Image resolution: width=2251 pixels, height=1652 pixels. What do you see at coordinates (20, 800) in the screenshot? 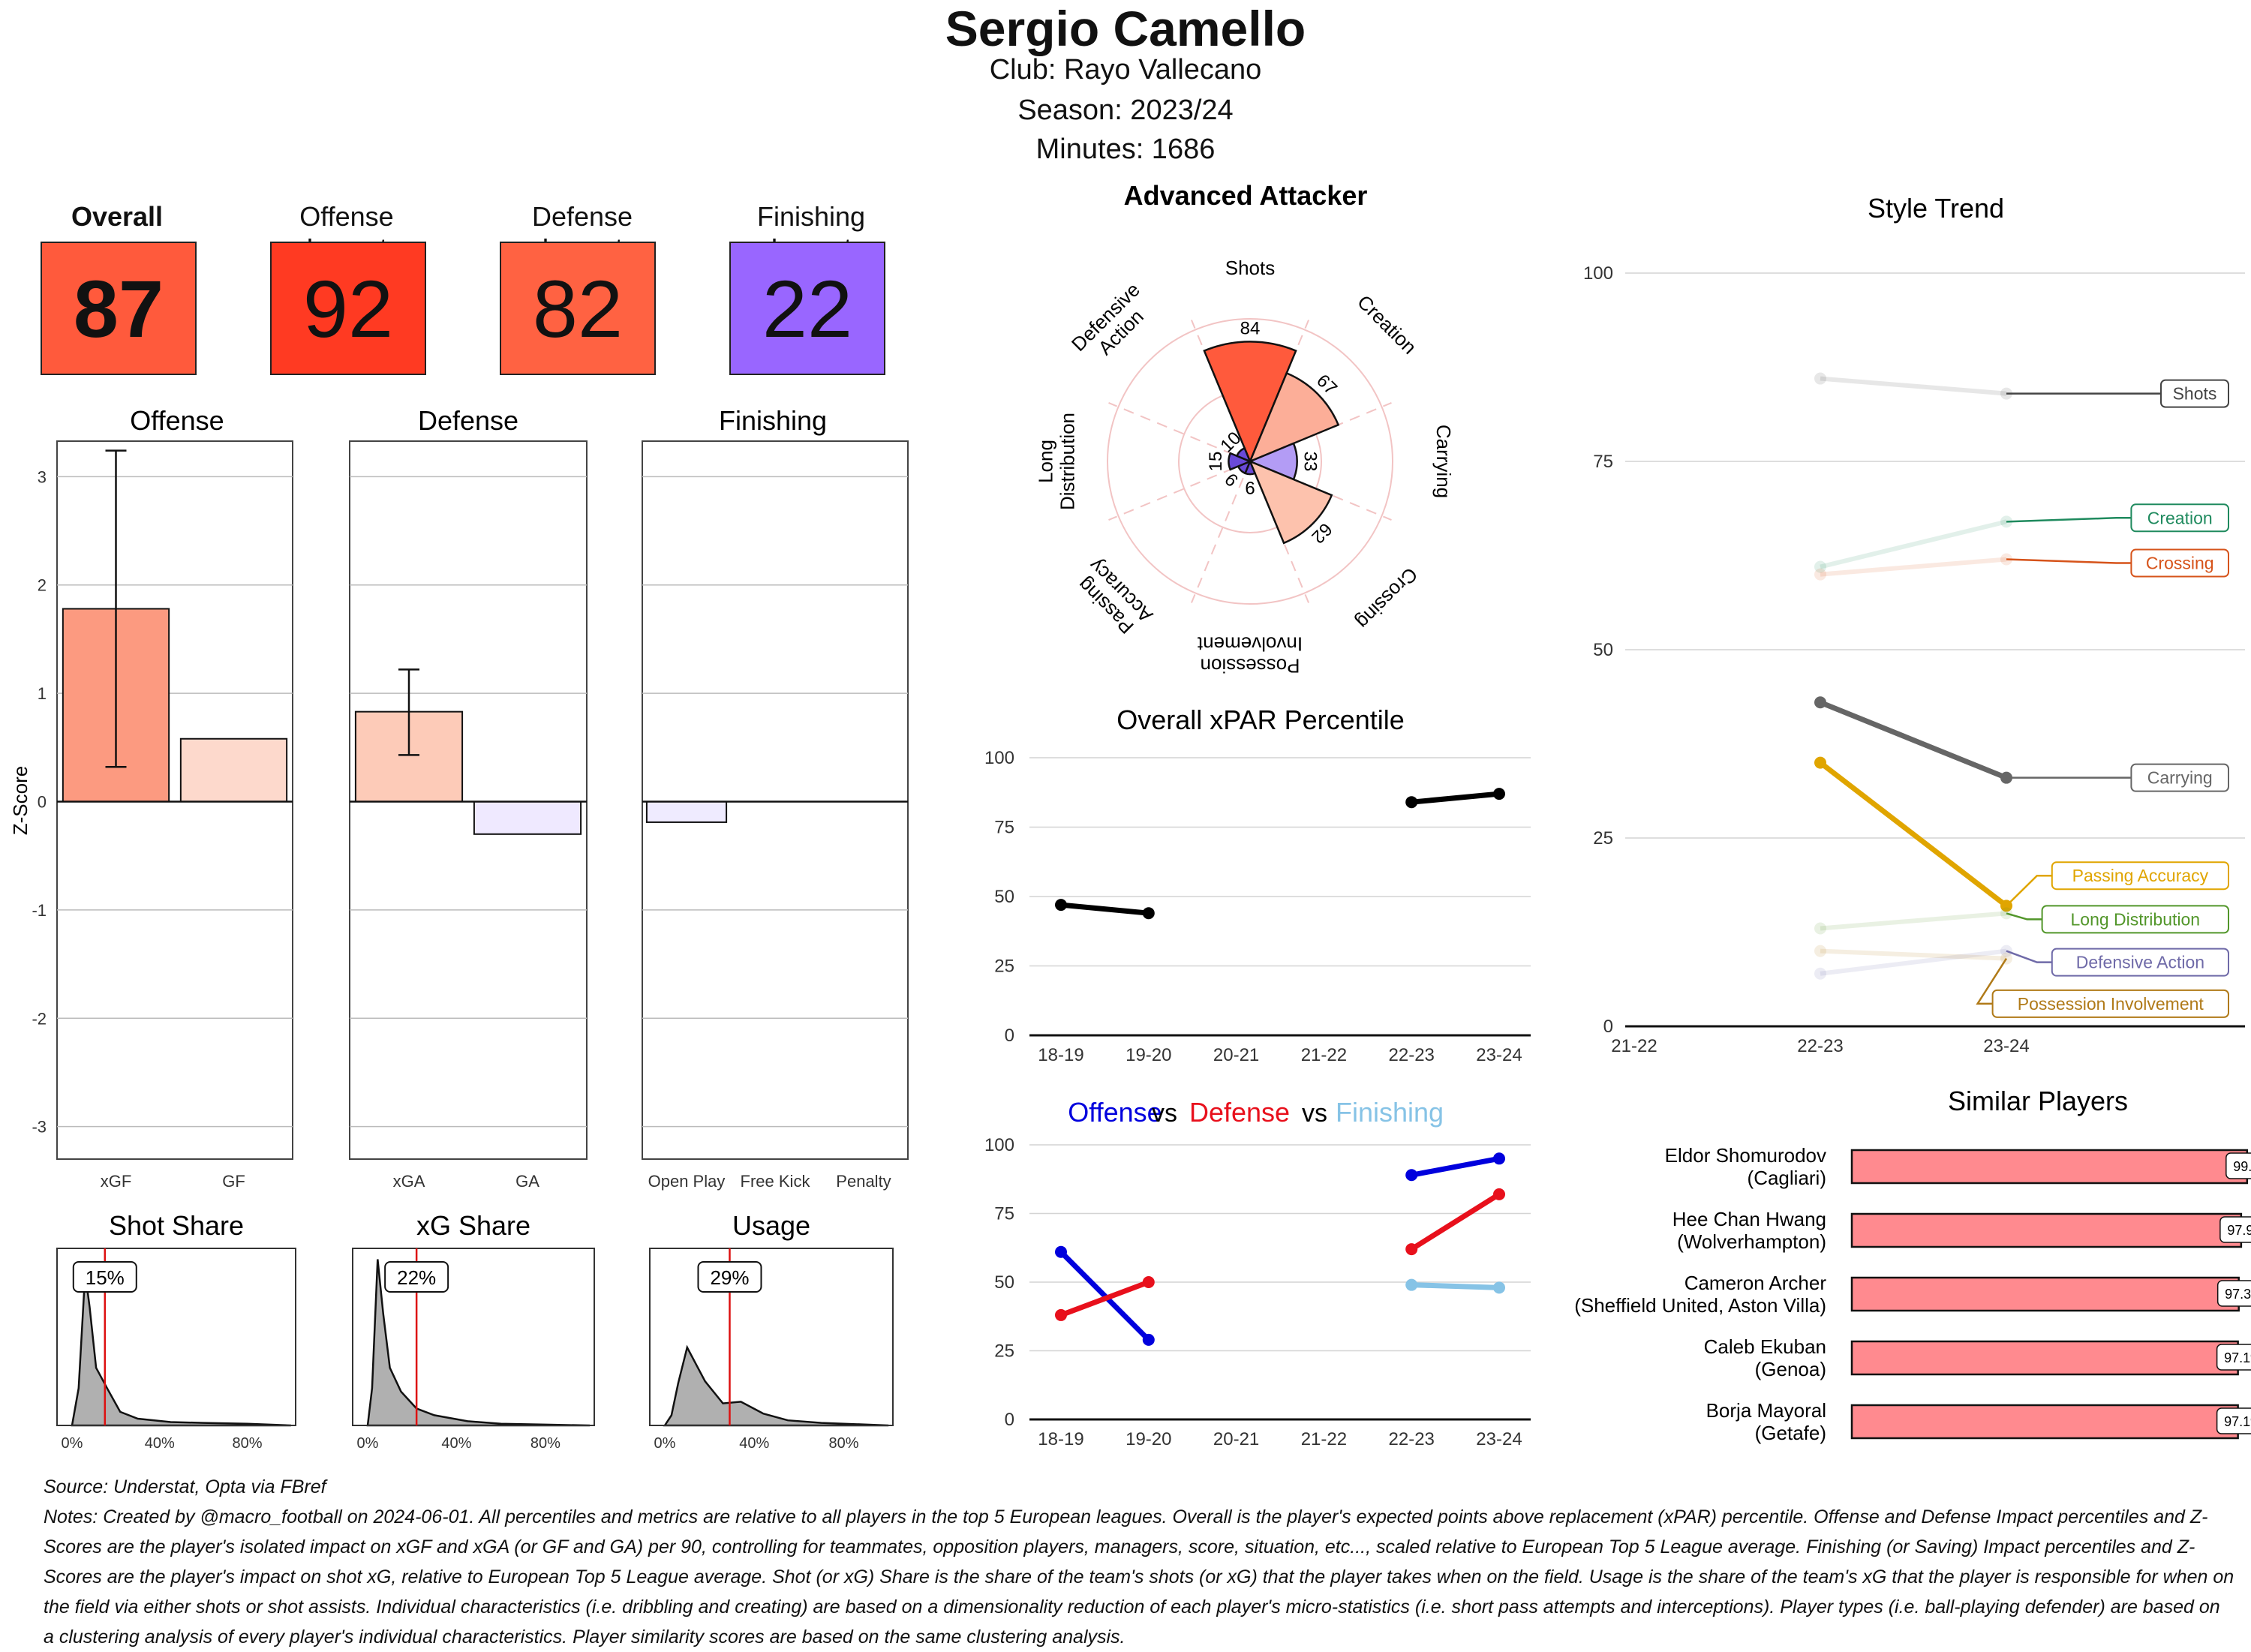
I see `zscore-axis-label: Z-Score` at bounding box center [20, 800].